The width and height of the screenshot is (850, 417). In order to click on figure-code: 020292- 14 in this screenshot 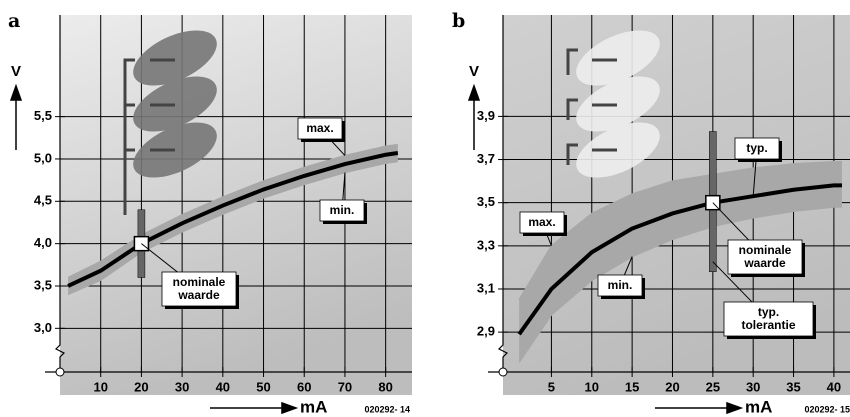, I will do `click(387, 409)`.